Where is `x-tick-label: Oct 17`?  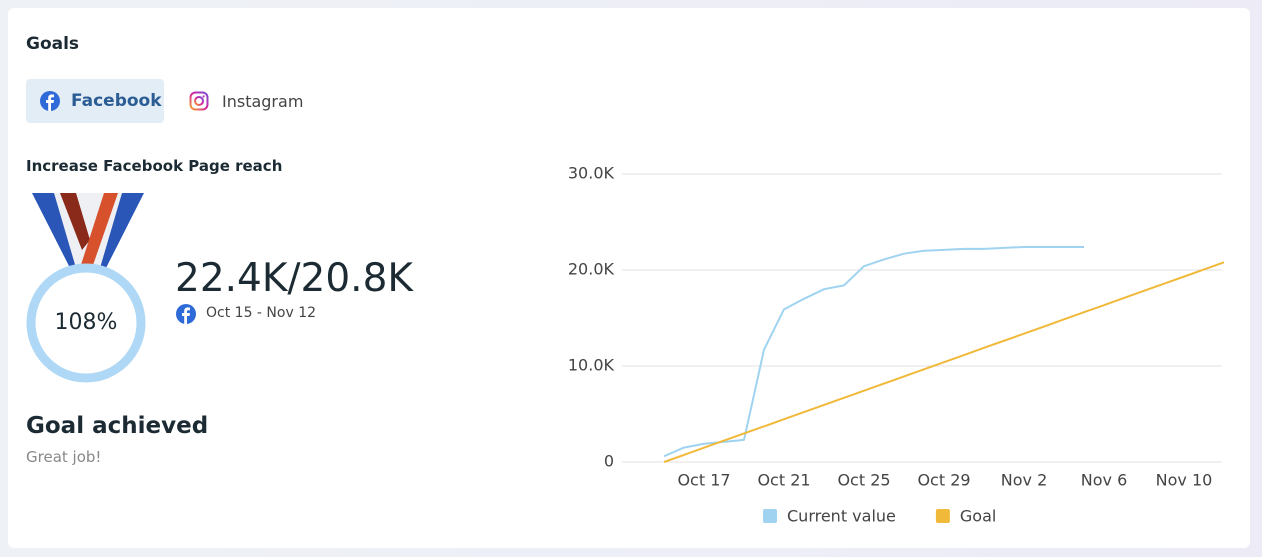 x-tick-label: Oct 17 is located at coordinates (703, 480).